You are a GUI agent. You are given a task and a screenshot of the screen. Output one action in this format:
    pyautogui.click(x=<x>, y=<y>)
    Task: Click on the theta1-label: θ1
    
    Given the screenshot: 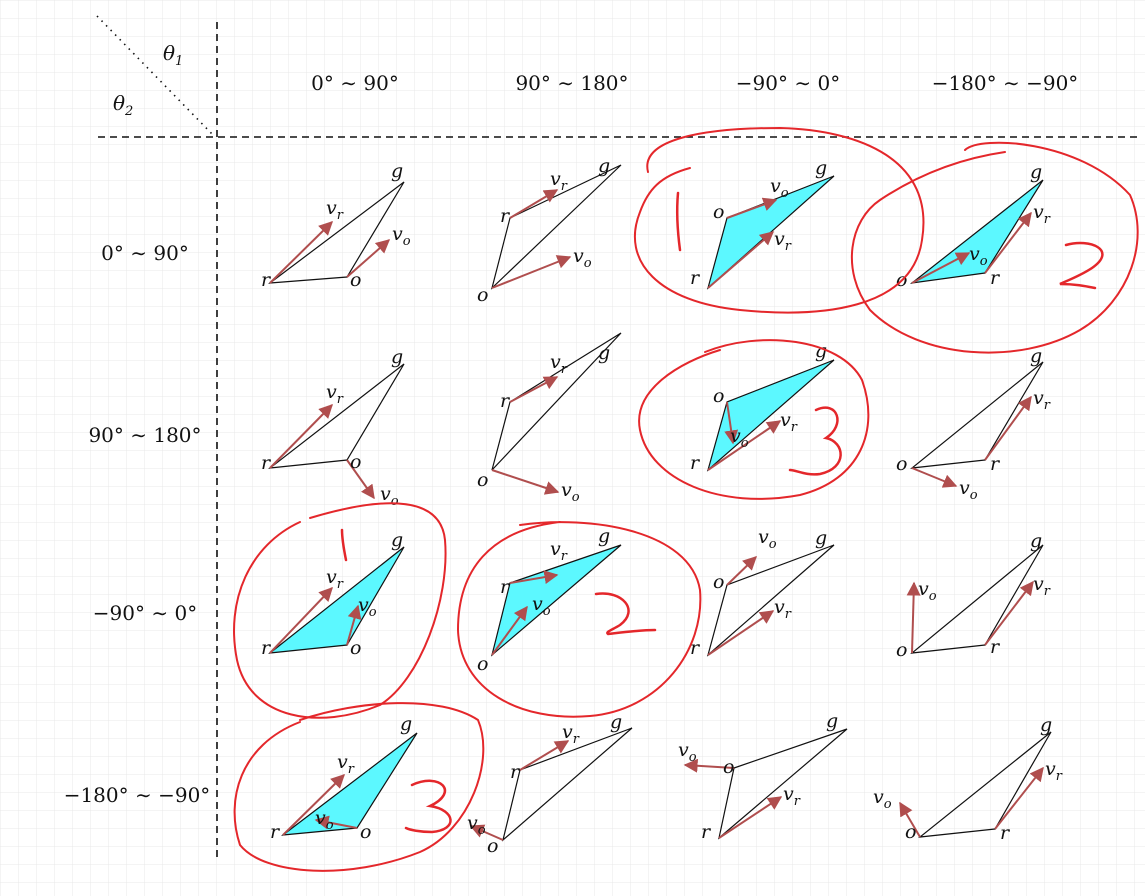 What is the action you would take?
    pyautogui.click(x=173, y=55)
    